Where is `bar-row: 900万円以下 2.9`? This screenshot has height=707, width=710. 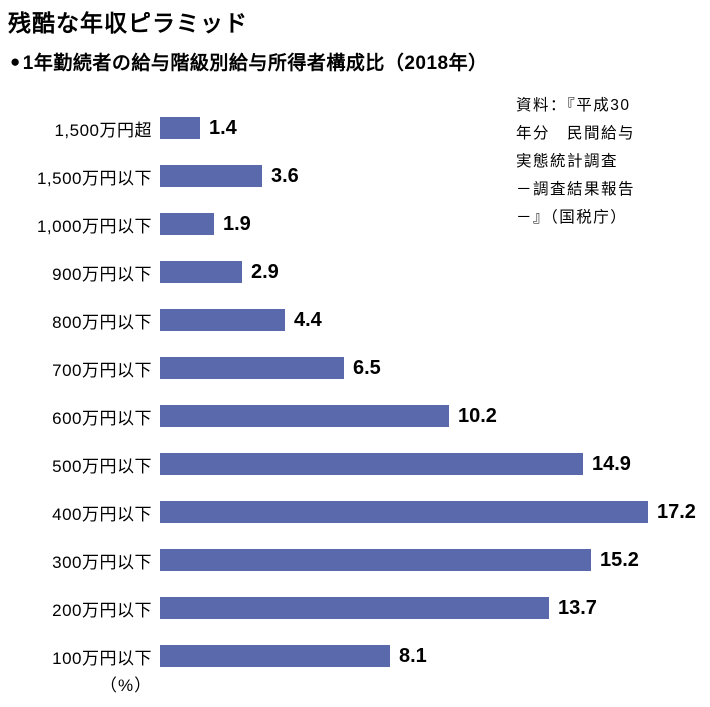 bar-row: 900万円以下 2.9 is located at coordinates (355, 272).